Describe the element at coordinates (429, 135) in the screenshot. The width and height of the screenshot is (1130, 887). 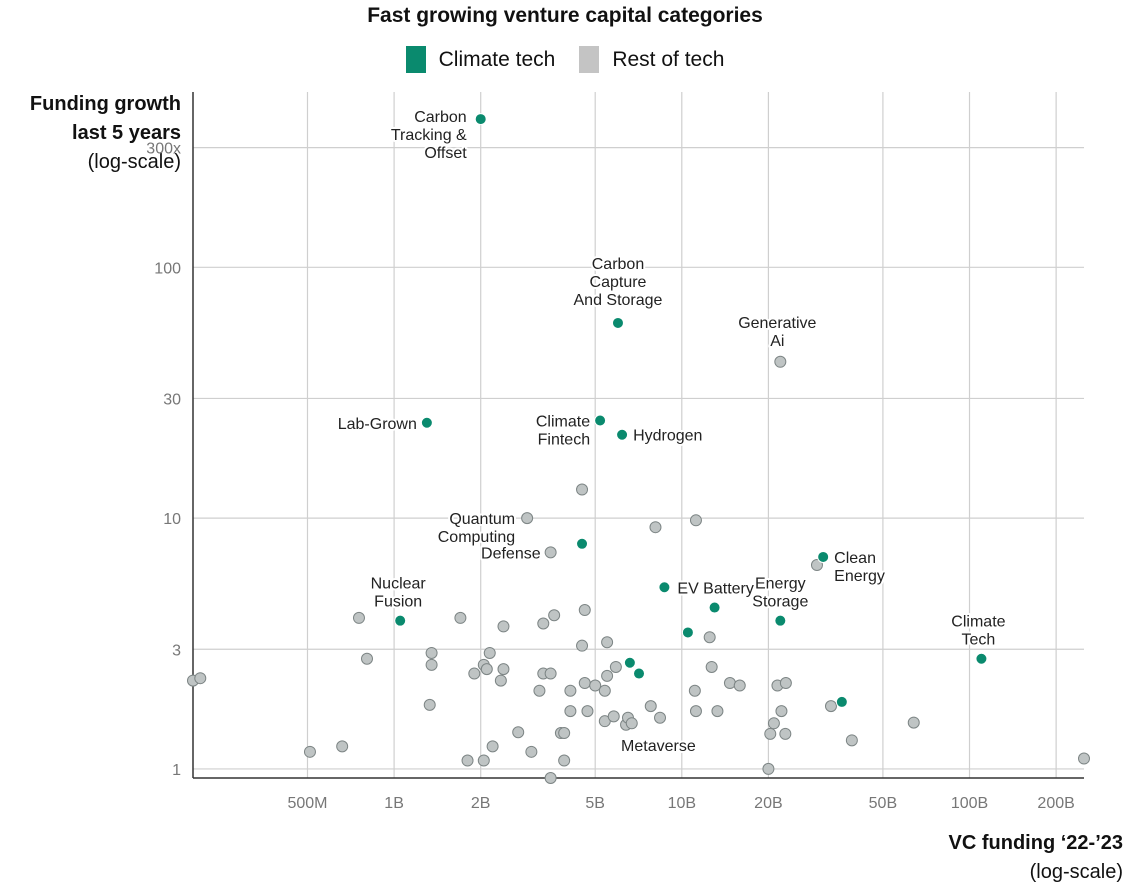
I see `point-label-carbon-tracking-and-offset: Carbon Tracking & Offset` at that location.